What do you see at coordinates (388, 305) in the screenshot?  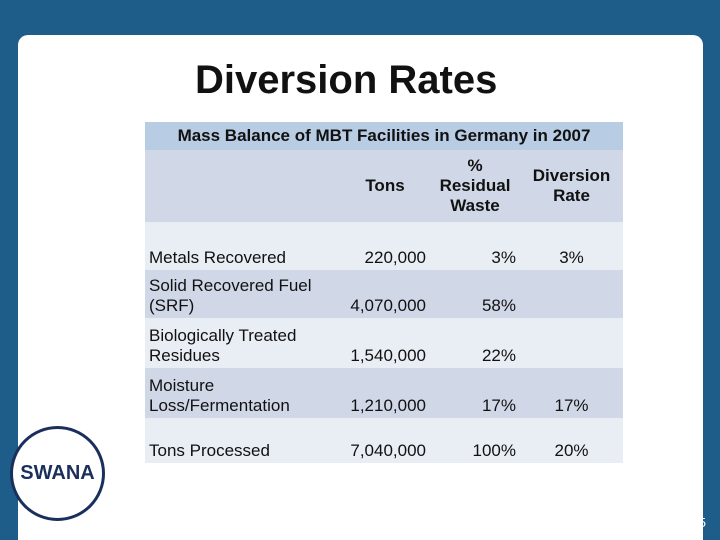 I see `table-cell: 4,070,000` at bounding box center [388, 305].